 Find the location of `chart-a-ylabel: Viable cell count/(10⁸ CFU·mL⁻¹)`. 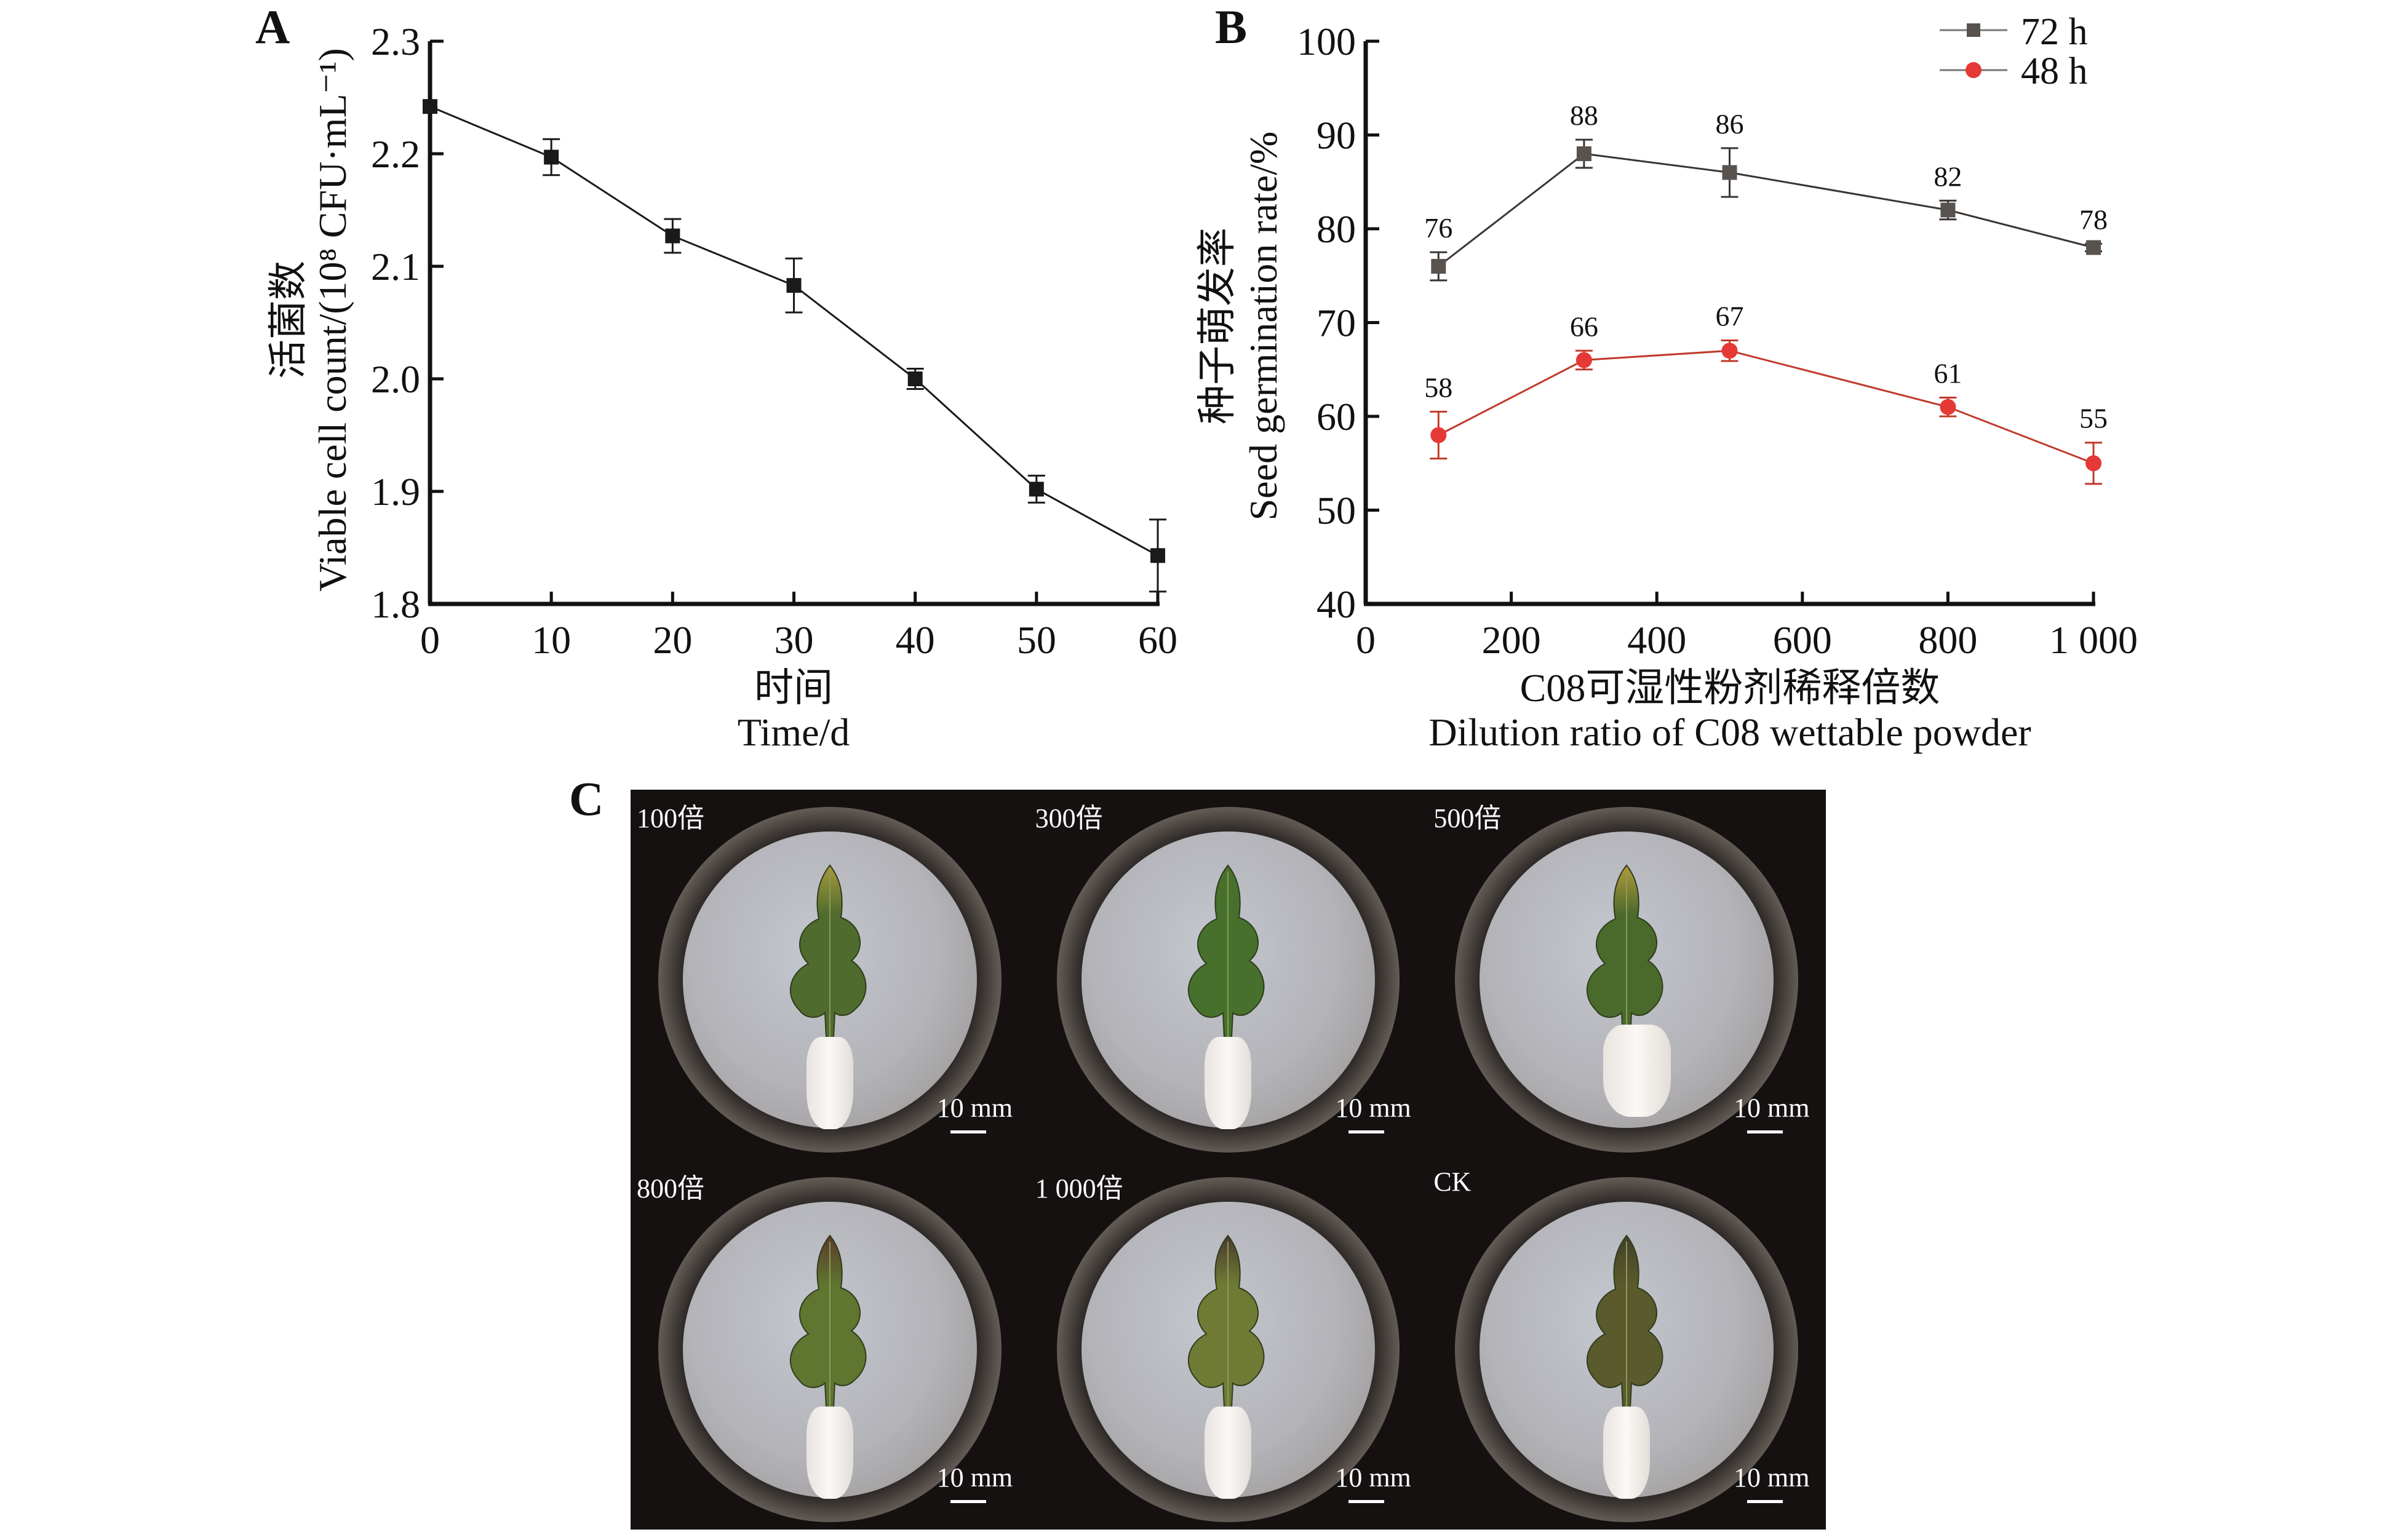

chart-a-ylabel: Viable cell count/(10⁸ CFU·mL⁻¹) is located at coordinates (332, 320).